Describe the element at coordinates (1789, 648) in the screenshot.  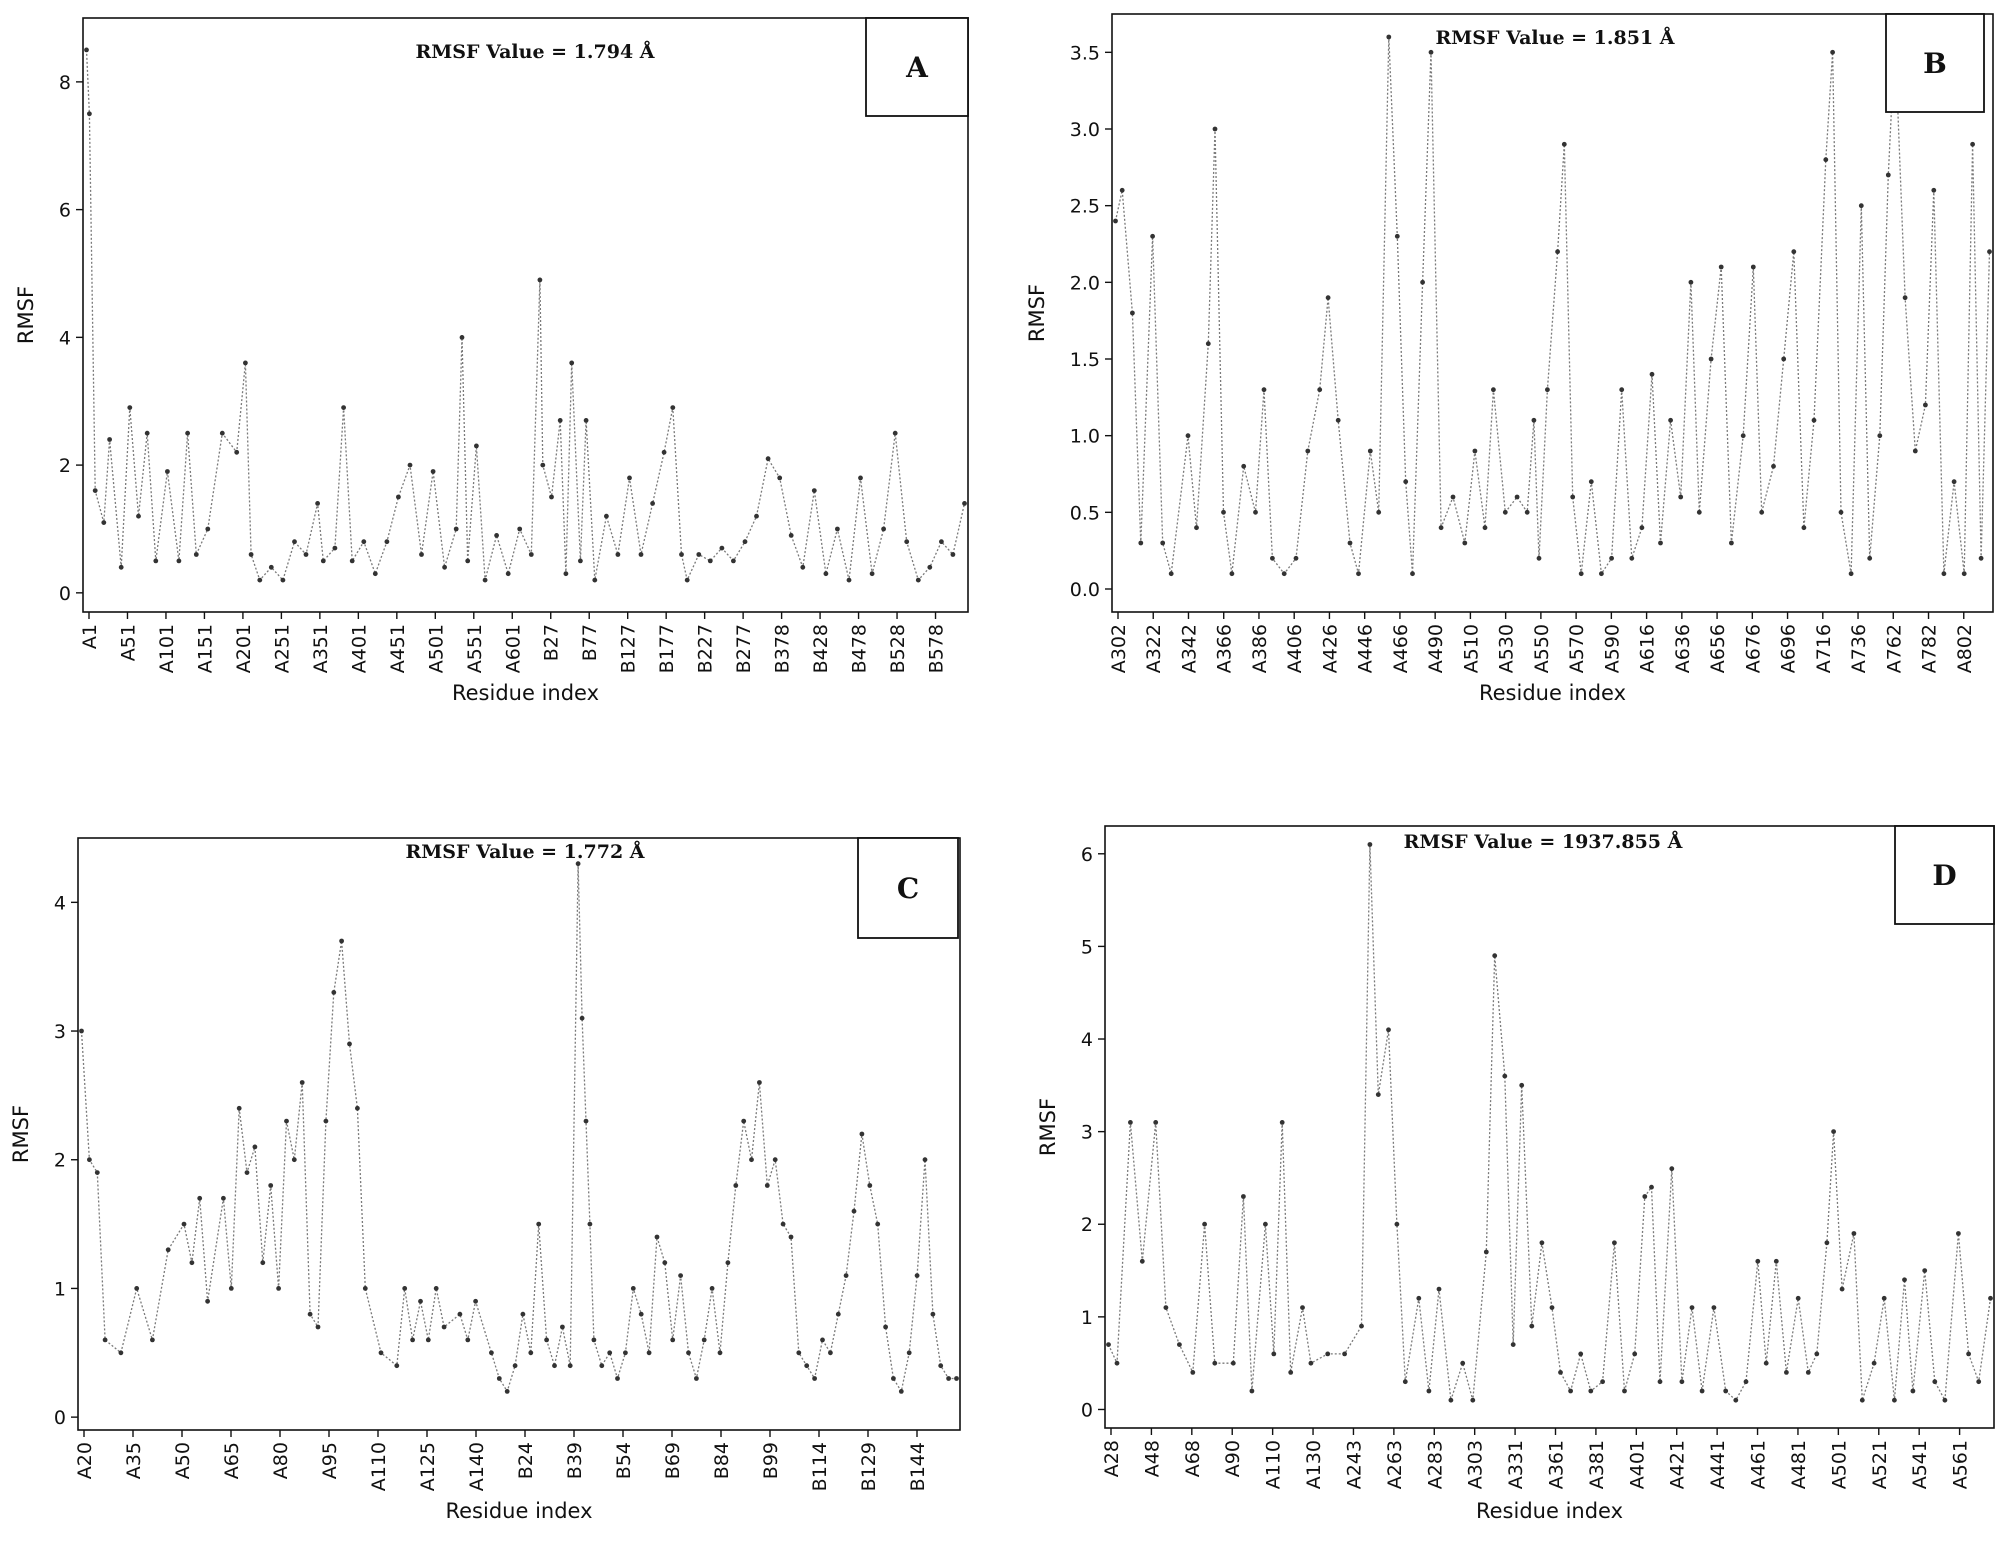
I see `x-tick-label: A696` at that location.